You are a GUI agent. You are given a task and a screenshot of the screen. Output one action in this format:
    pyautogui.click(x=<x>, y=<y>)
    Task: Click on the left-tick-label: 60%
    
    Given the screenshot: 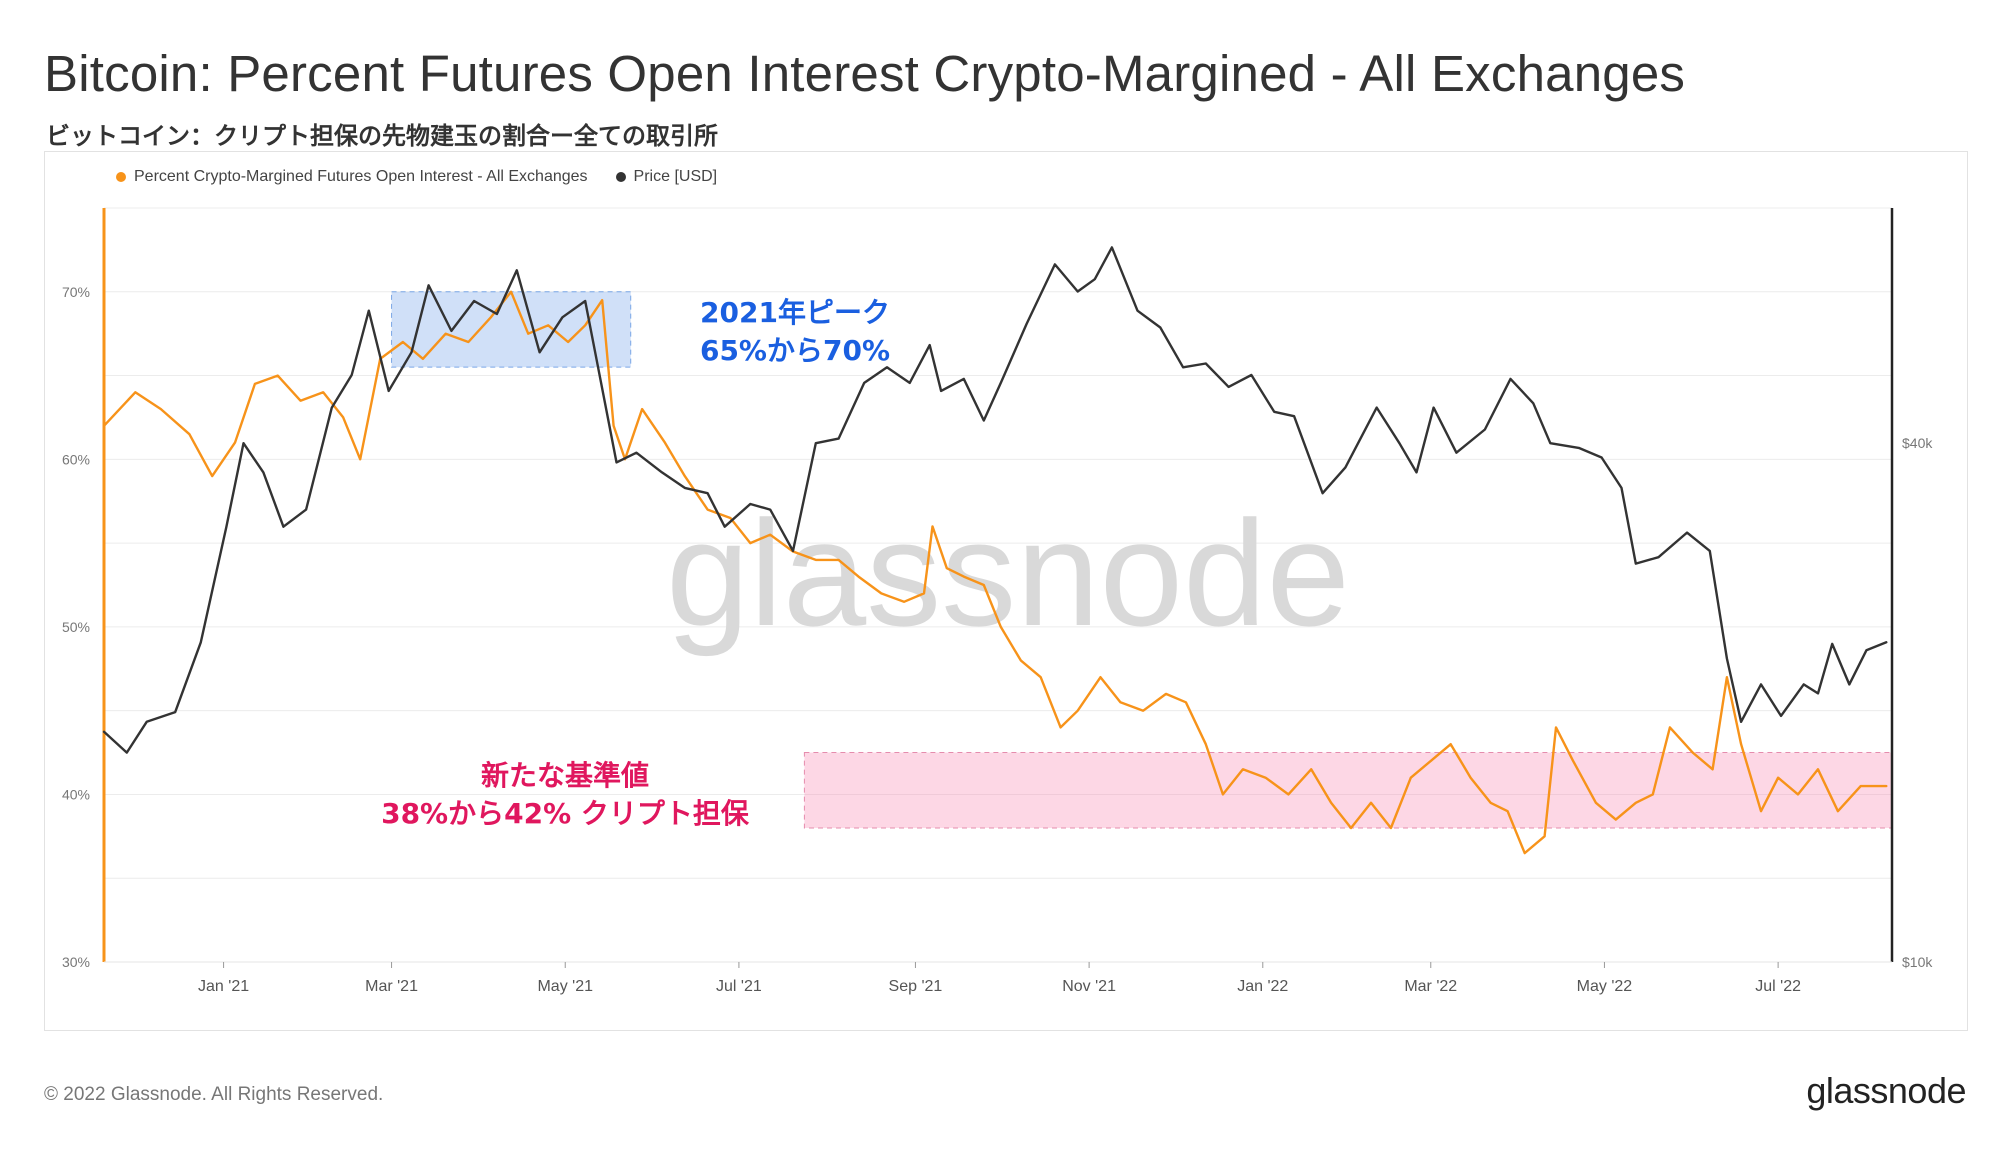 What is the action you would take?
    pyautogui.click(x=76, y=459)
    